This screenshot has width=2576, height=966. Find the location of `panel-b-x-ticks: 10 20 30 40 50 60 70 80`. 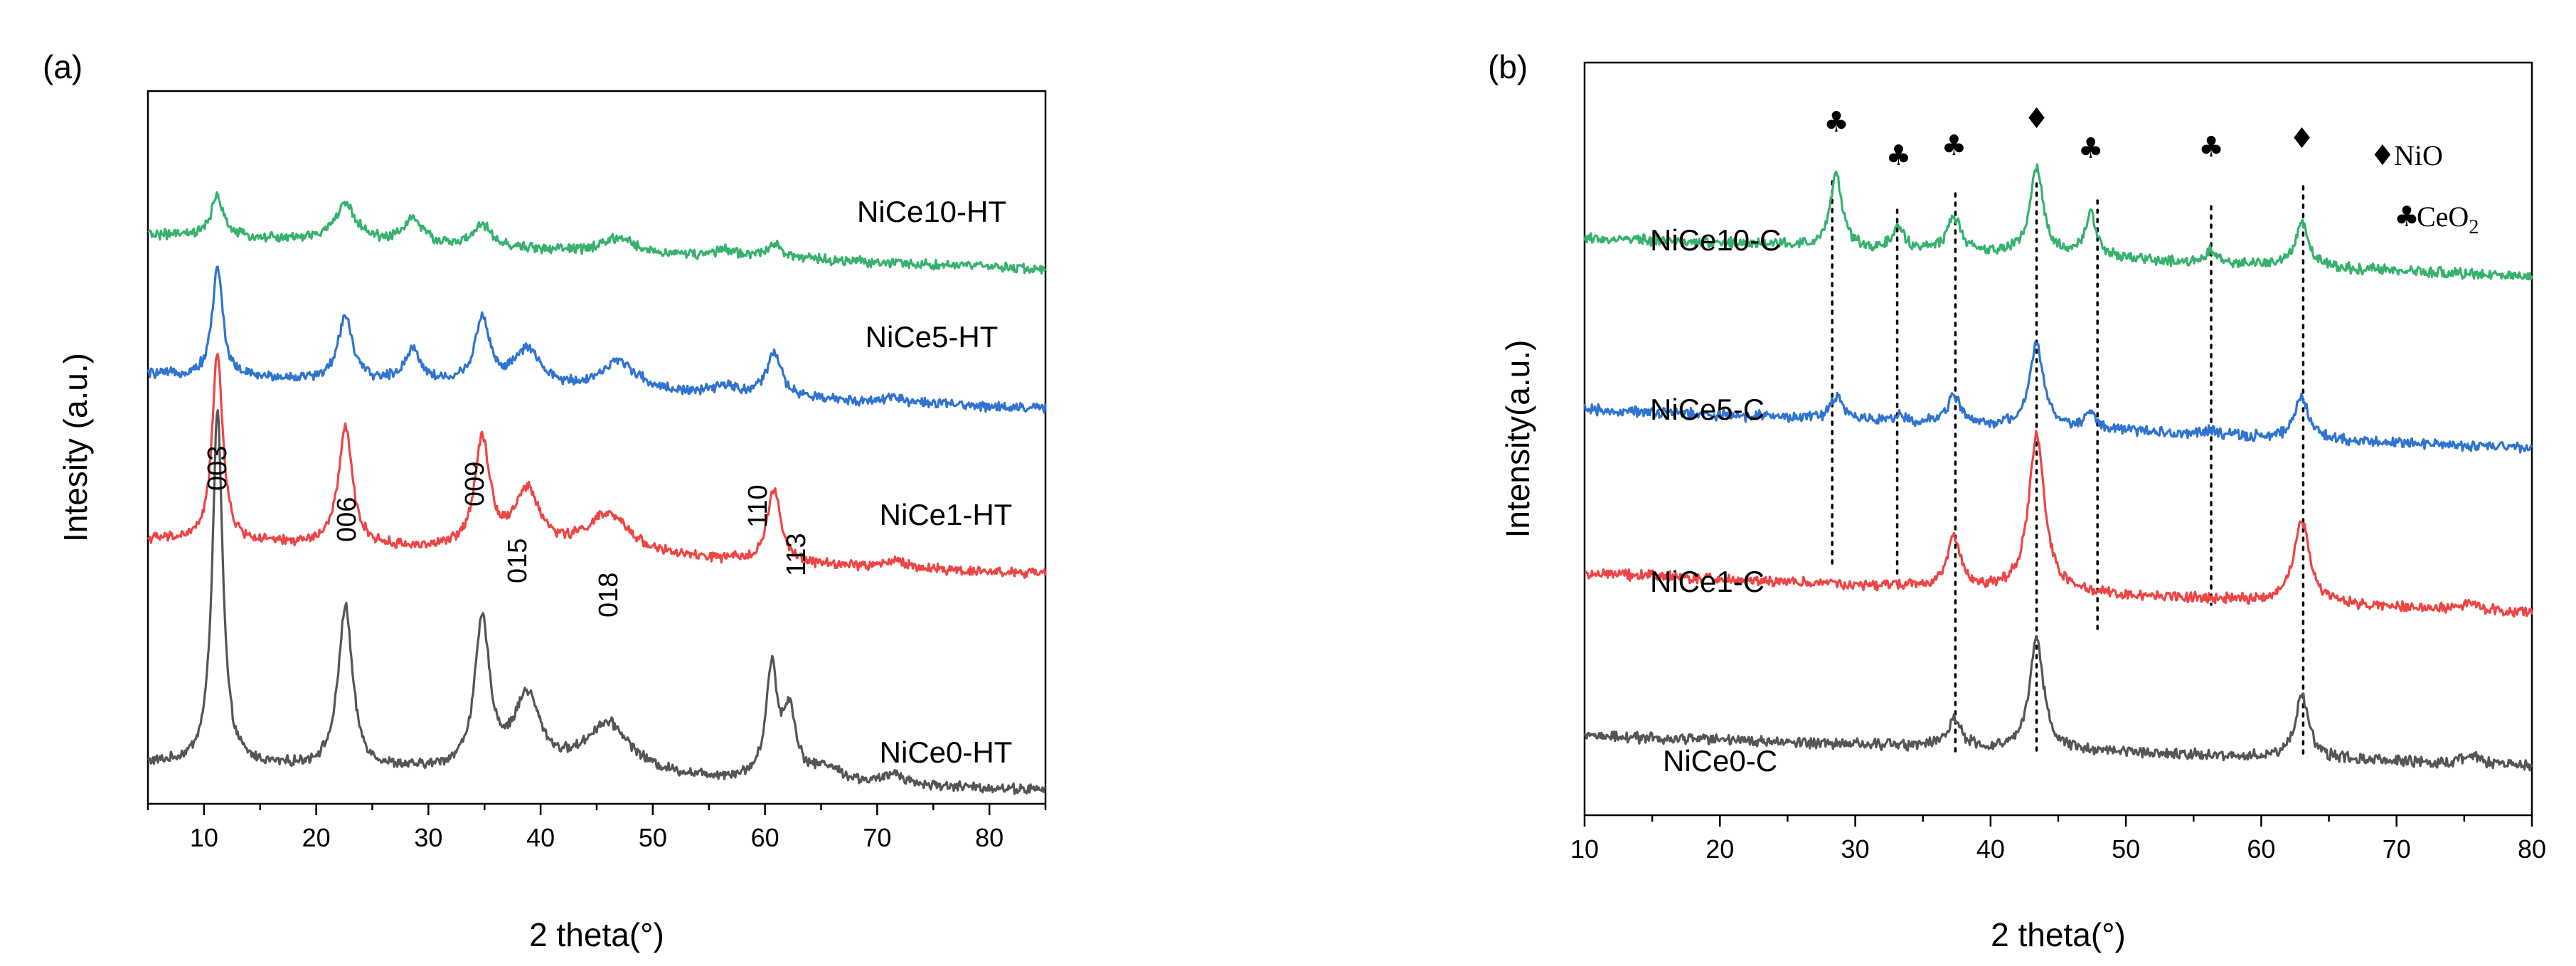

panel-b-x-ticks: 10 20 30 40 50 60 70 80 is located at coordinates (2058, 840).